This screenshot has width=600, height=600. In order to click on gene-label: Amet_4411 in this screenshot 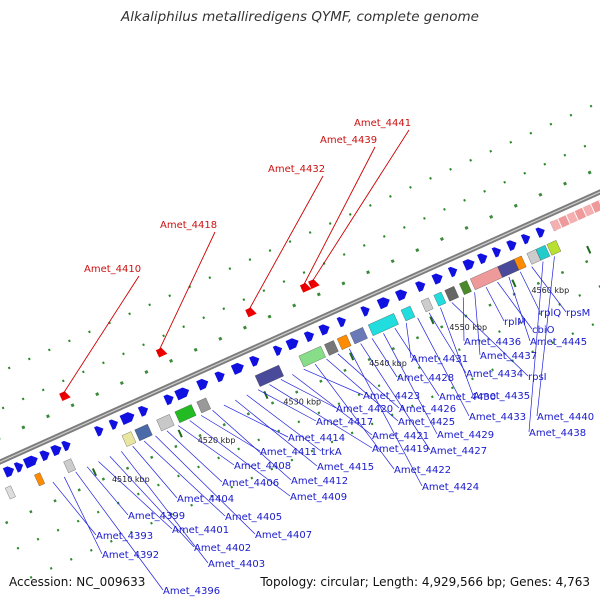, I will do `click(288, 452)`.